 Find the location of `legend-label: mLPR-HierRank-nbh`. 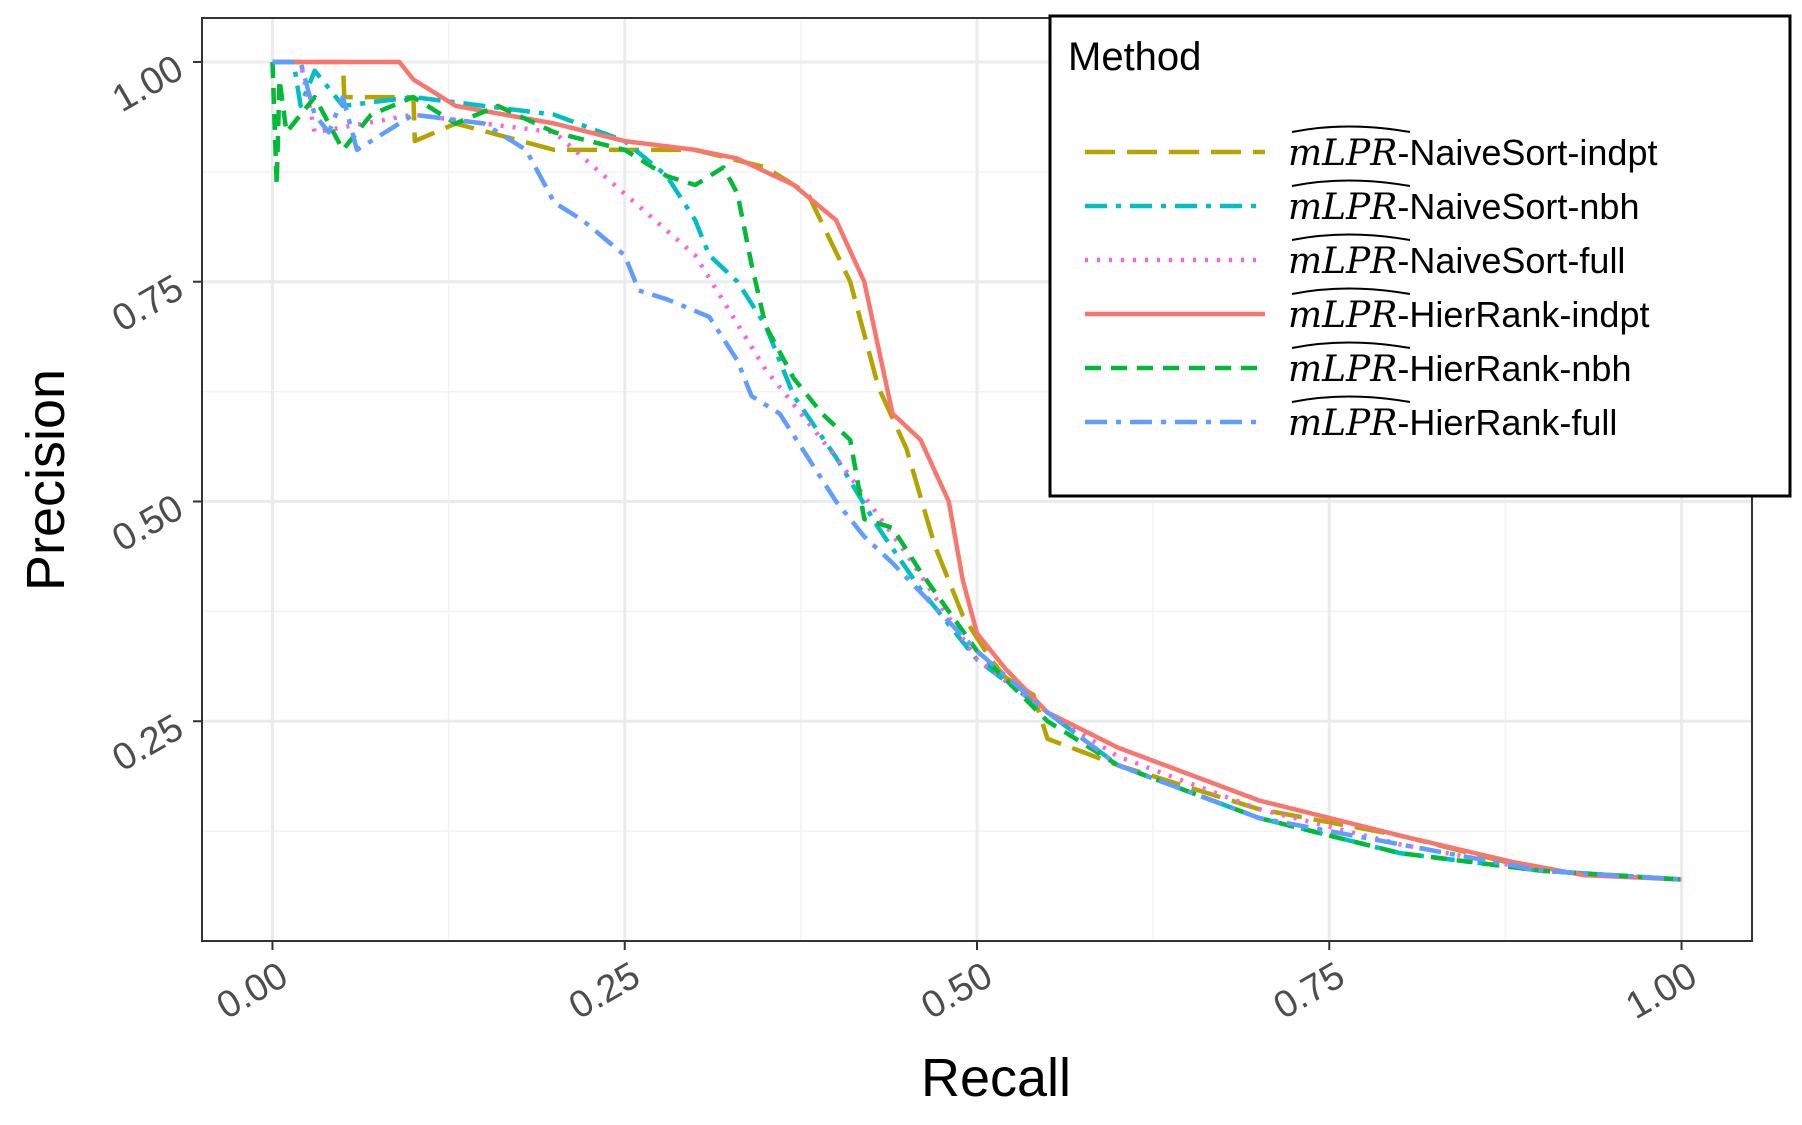

legend-label: mLPR-HierRank-nbh is located at coordinates (1459, 369).